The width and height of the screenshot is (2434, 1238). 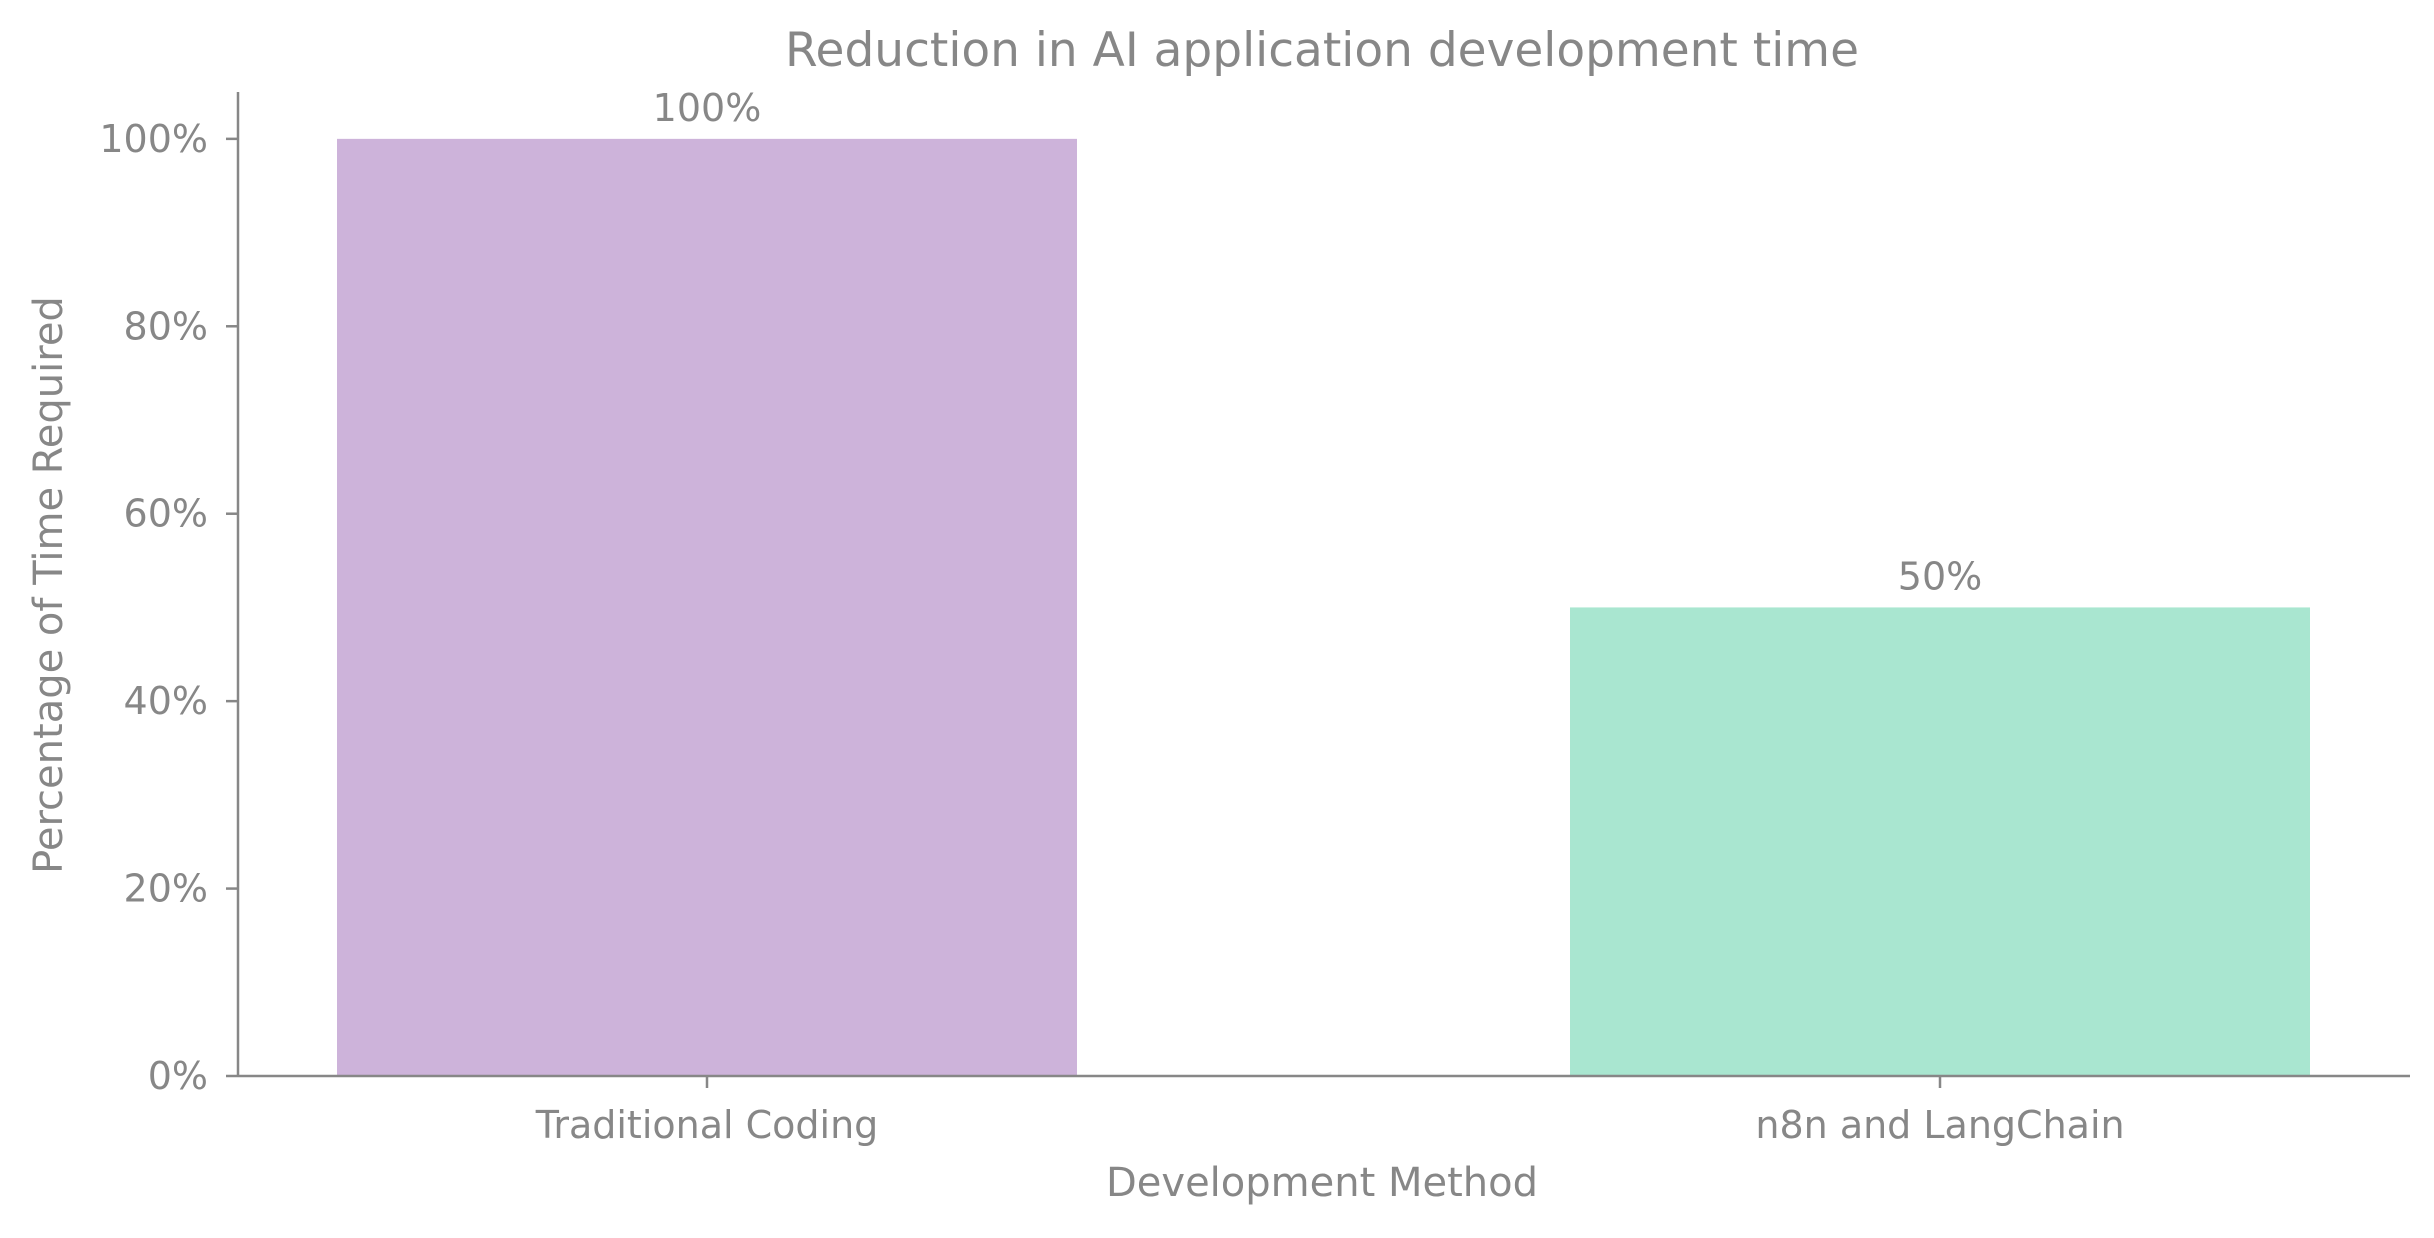 What do you see at coordinates (1322, 1183) in the screenshot?
I see `x-axis-label: Development Method` at bounding box center [1322, 1183].